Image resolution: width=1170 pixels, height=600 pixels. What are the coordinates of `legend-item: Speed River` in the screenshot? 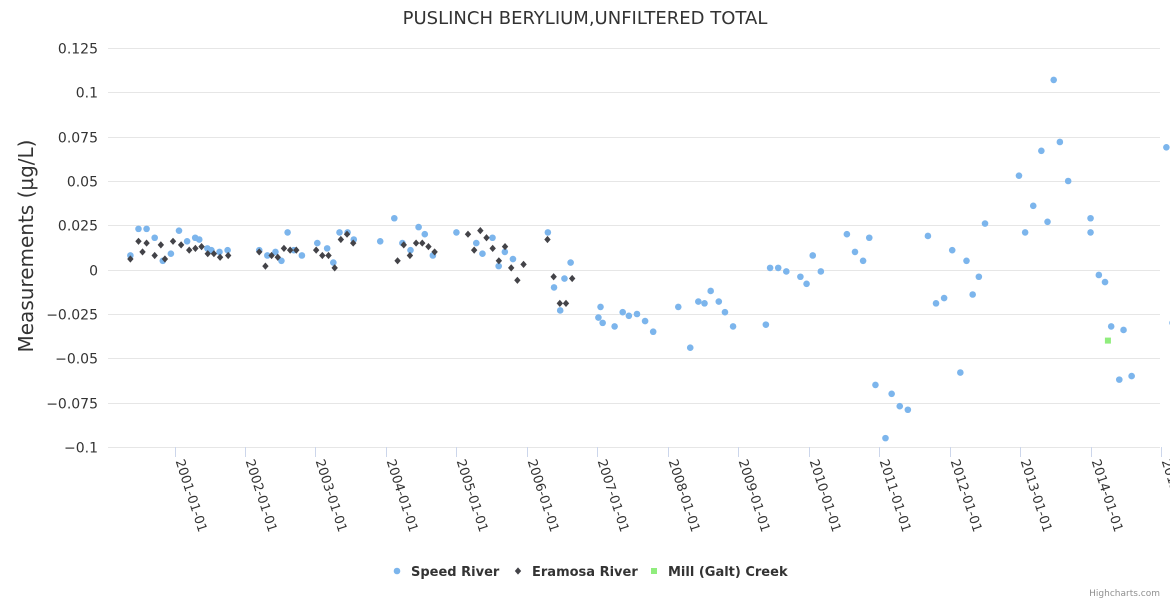 It's located at (446, 572).